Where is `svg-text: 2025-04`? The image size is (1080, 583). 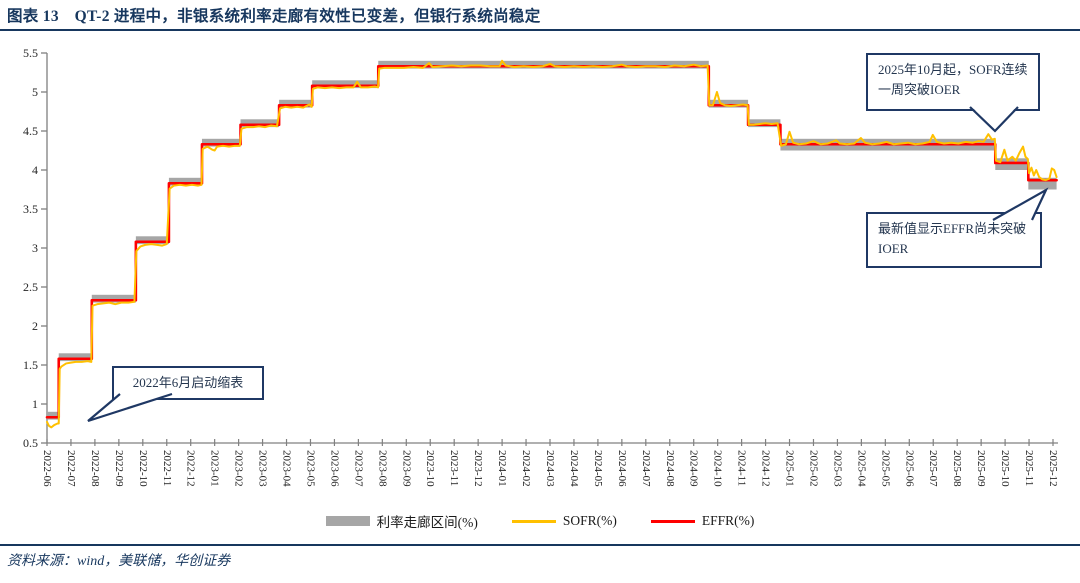 svg-text: 2025-04 is located at coordinates (861, 468).